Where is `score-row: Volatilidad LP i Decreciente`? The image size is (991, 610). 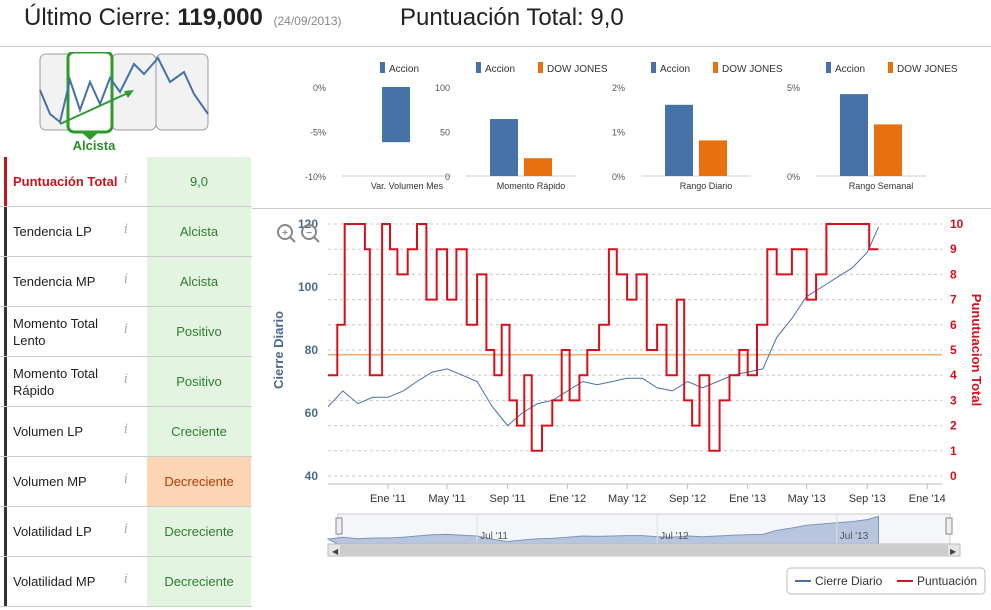 score-row: Volatilidad LP i Decreciente is located at coordinates (126, 532).